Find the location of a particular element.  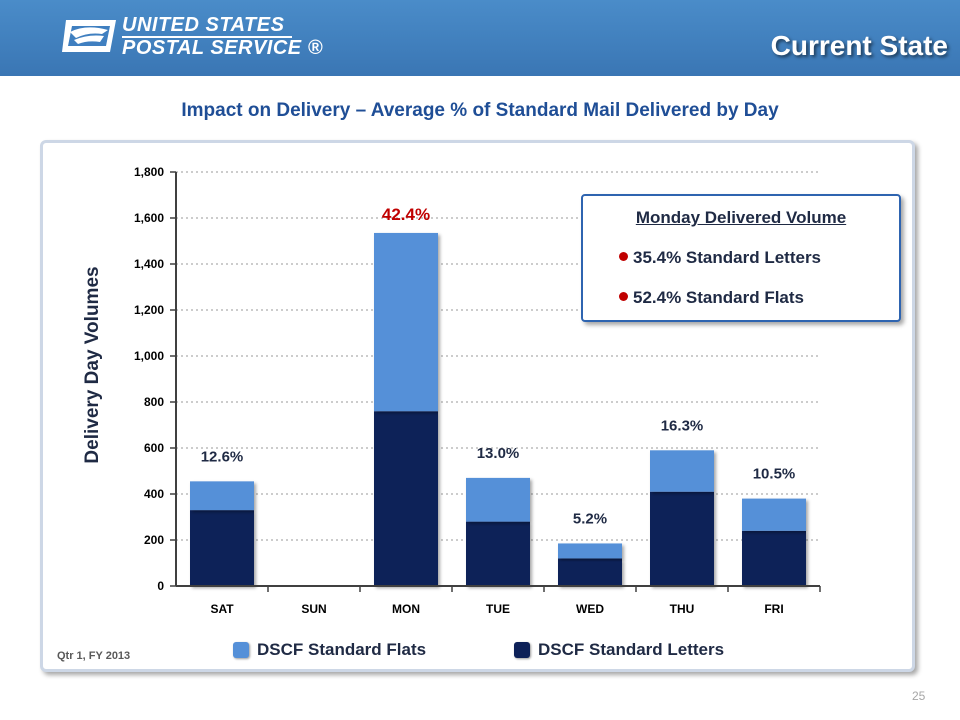

y-tick-label: 200 is located at coordinates (154, 540).